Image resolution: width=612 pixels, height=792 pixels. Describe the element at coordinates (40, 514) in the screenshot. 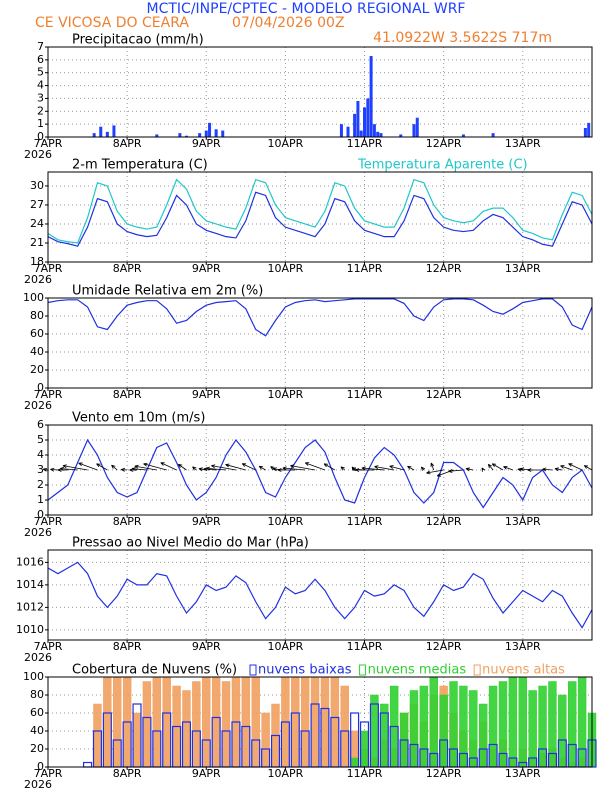

I see `y-tick-label: 0` at that location.